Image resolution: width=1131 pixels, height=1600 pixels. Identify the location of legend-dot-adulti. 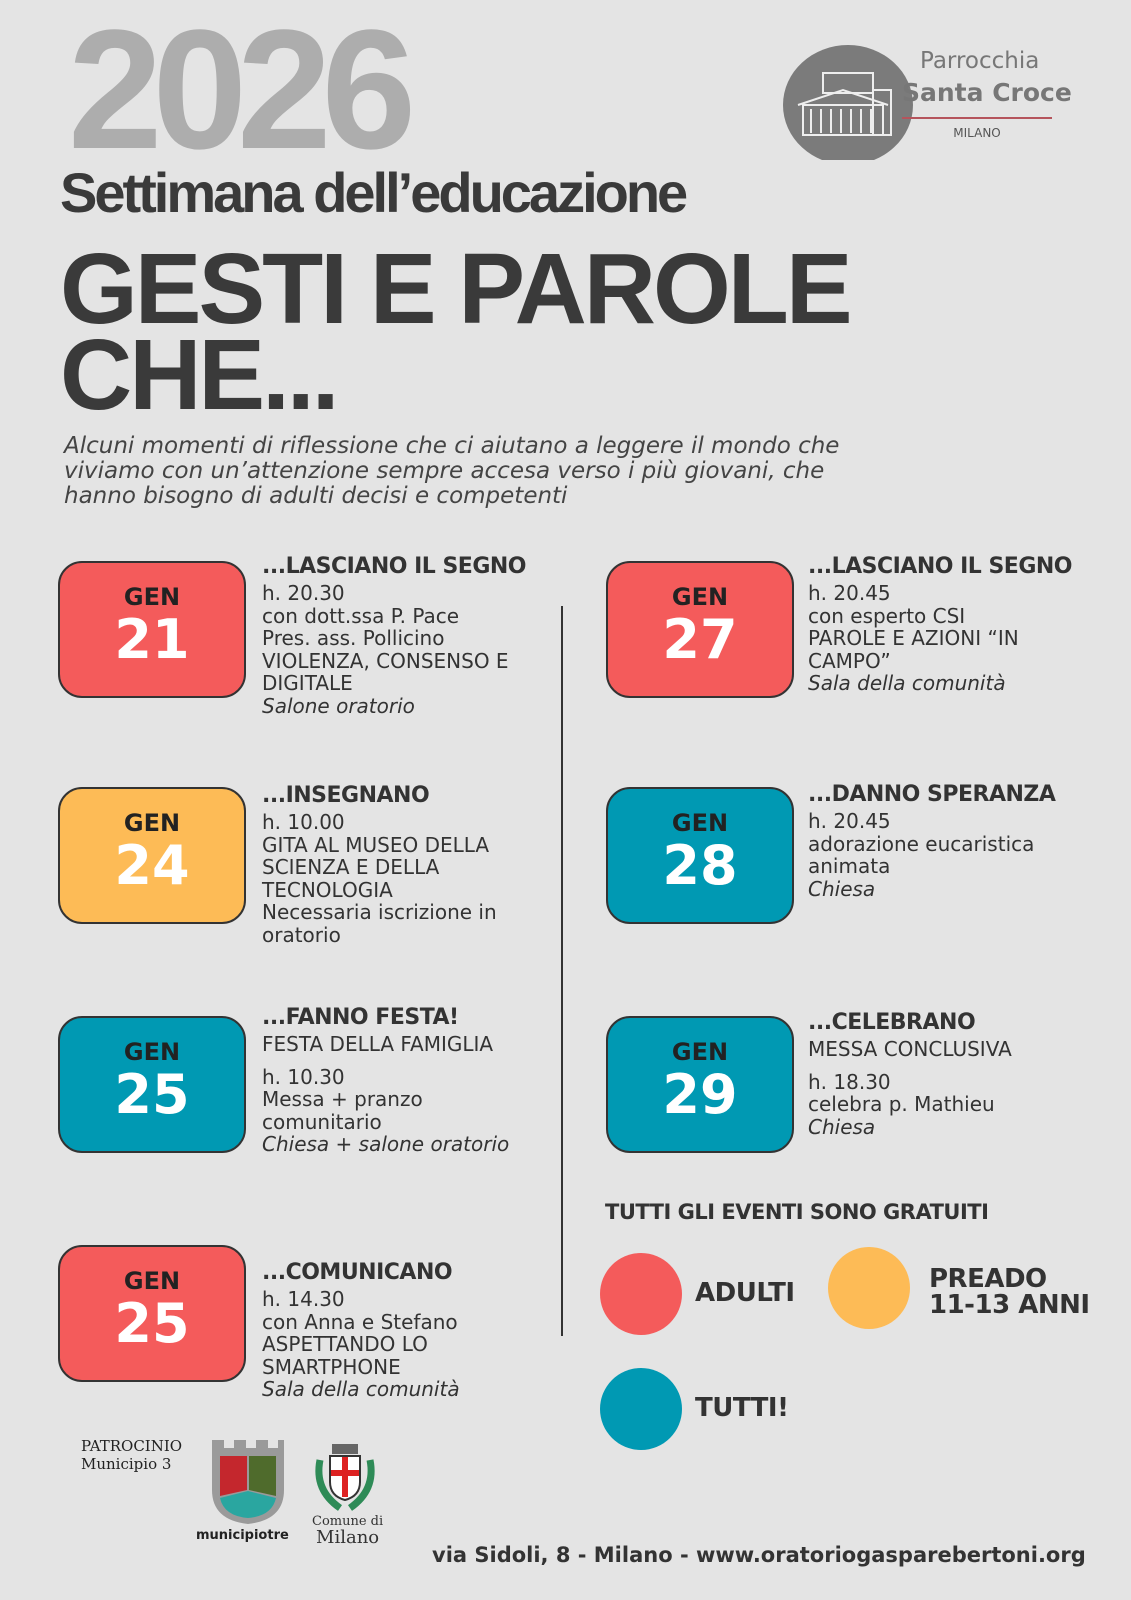
(641, 1294).